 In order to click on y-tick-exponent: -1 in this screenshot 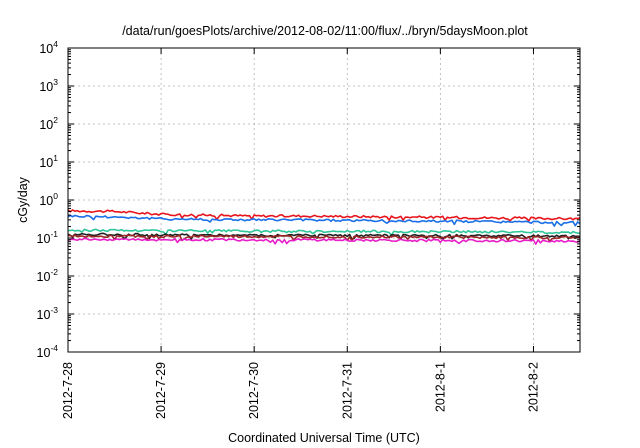, I will do `click(54, 234)`.